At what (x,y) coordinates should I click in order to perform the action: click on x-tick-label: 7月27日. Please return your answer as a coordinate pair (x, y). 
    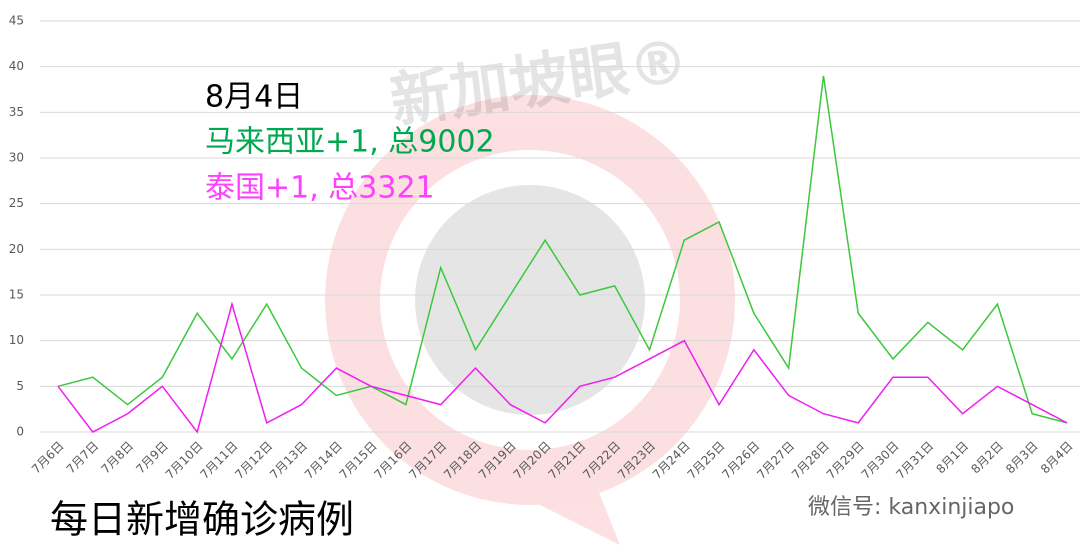
    Looking at the image, I should click on (775, 460).